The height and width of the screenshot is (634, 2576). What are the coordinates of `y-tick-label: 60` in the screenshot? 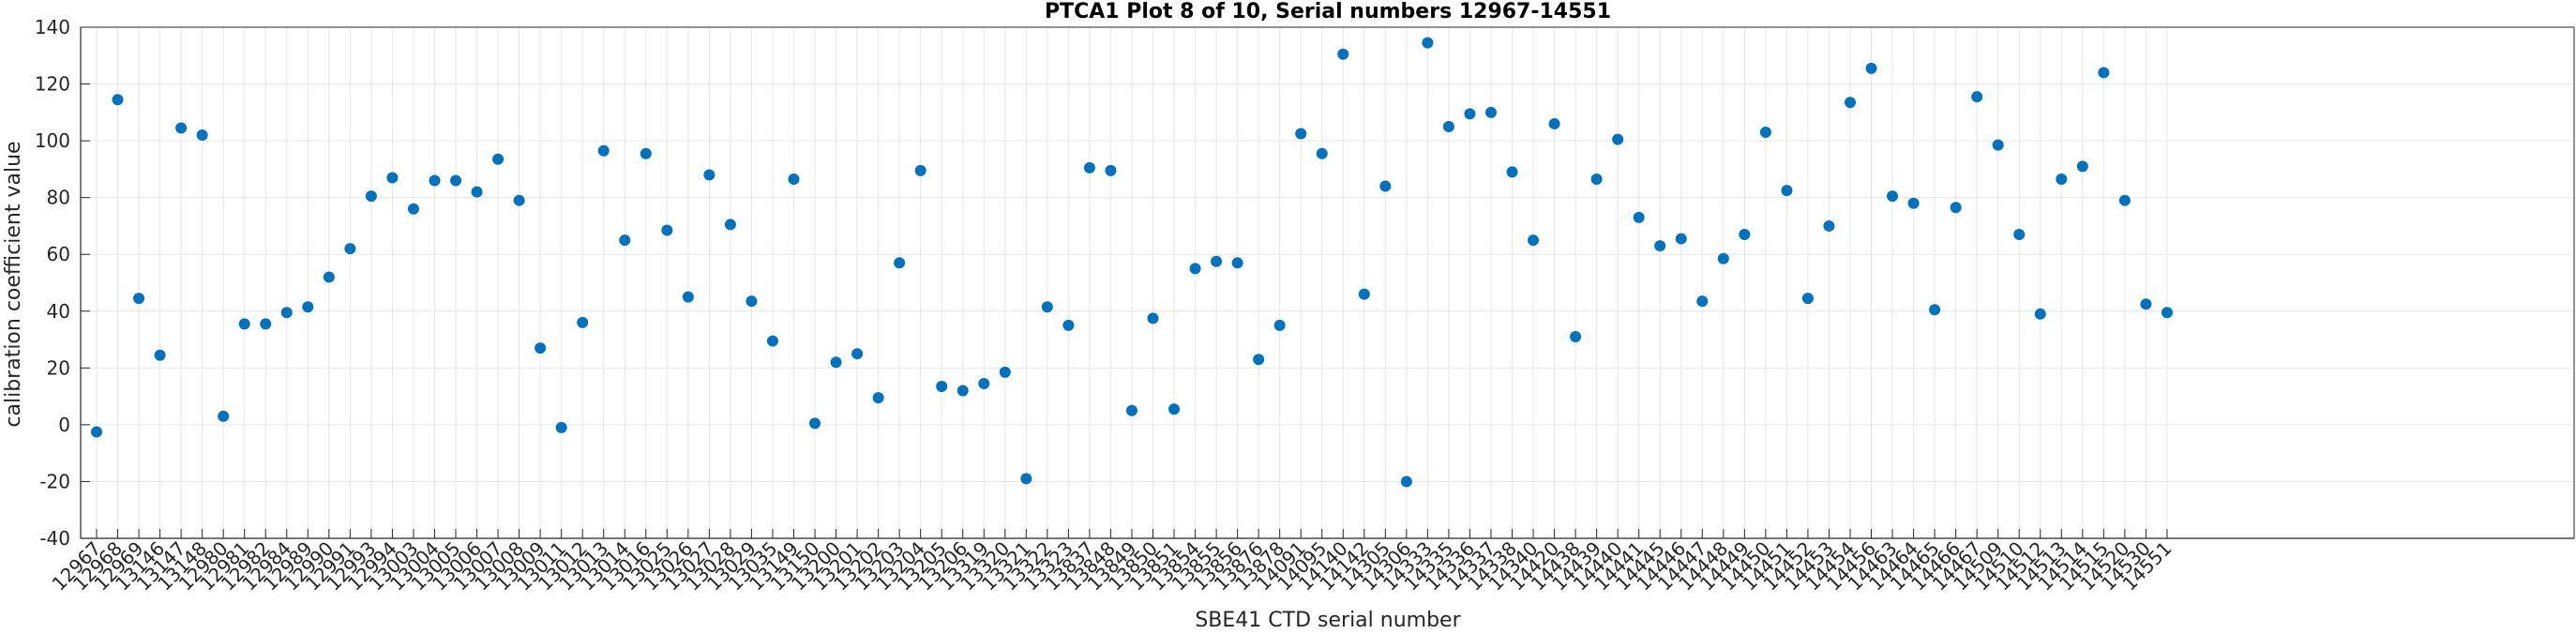 It's located at (58, 254).